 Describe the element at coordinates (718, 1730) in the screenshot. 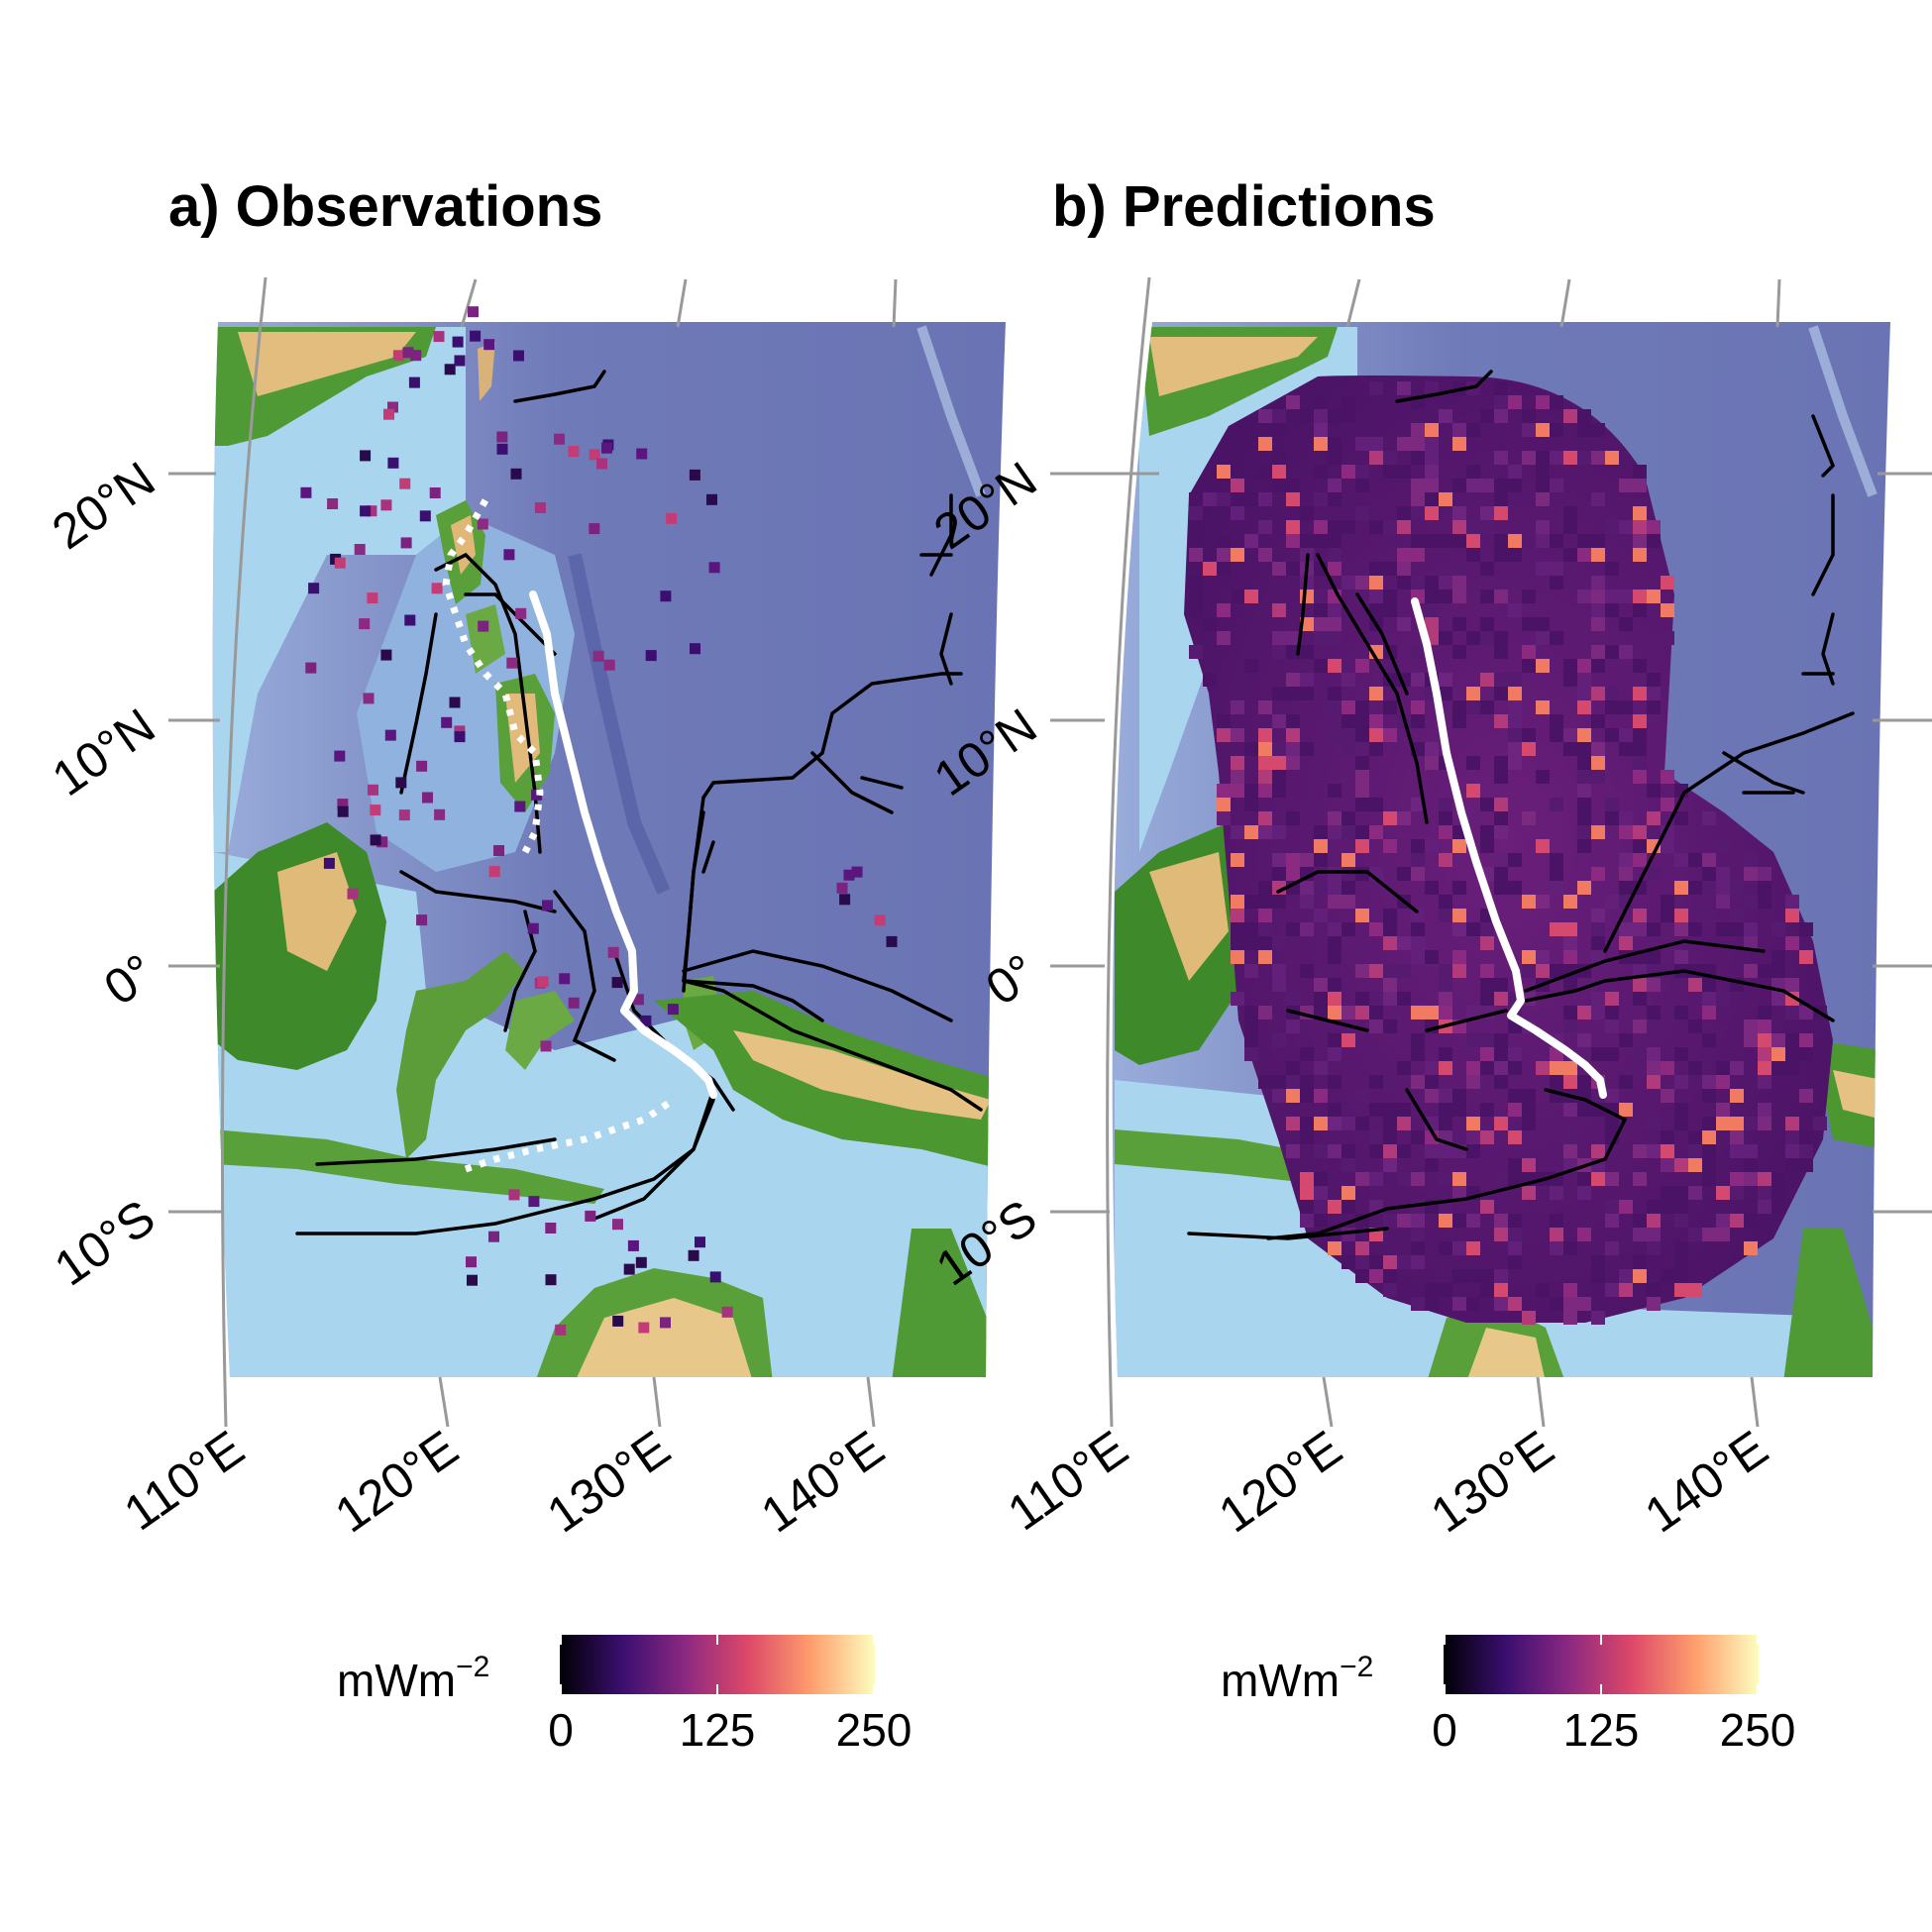

I see `colorbar-tick-125: 125` at that location.